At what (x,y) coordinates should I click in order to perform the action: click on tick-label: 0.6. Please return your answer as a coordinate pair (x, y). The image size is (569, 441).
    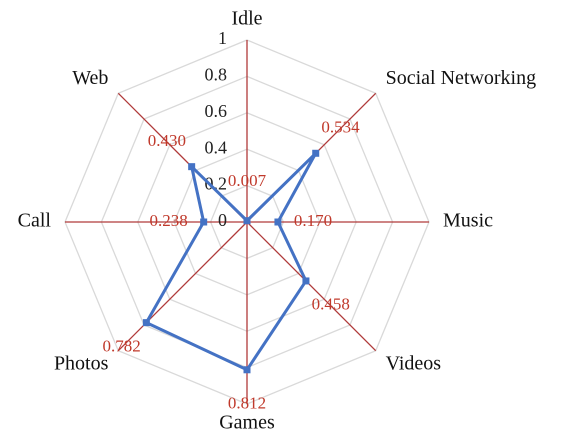
    Looking at the image, I should click on (216, 111).